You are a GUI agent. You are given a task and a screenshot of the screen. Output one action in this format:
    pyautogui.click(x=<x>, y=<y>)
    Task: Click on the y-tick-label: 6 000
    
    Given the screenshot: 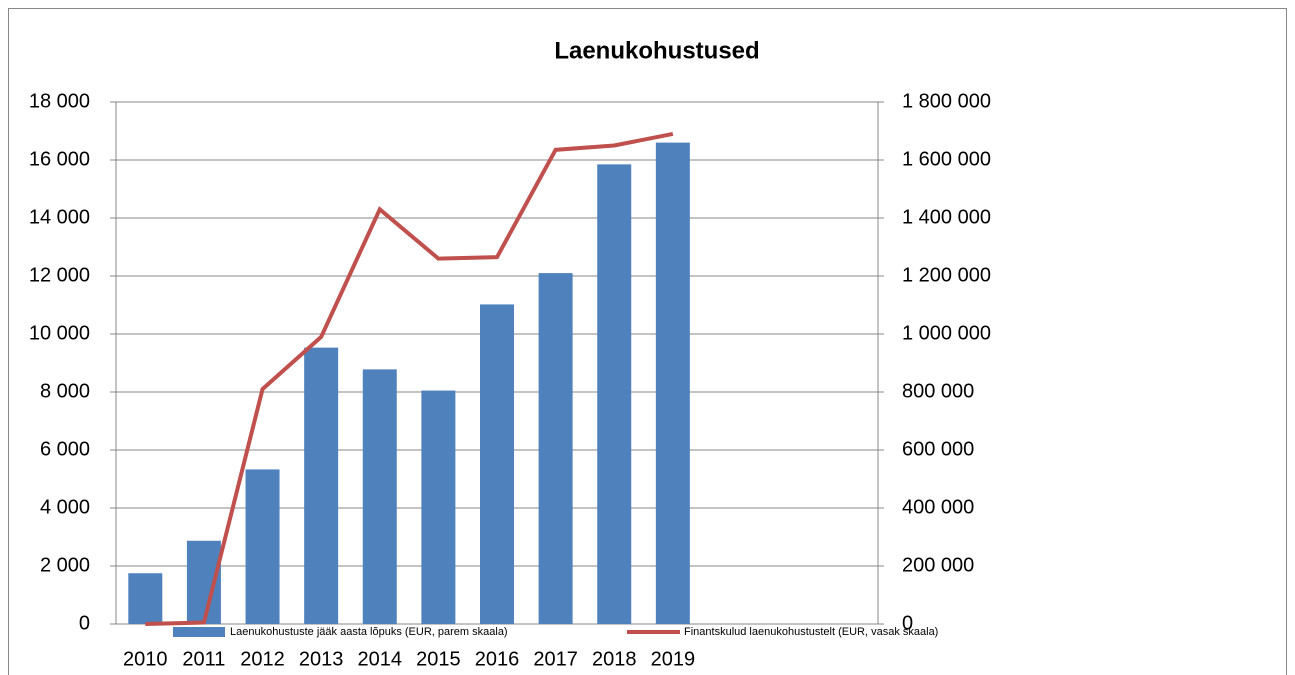 What is the action you would take?
    pyautogui.click(x=65, y=449)
    